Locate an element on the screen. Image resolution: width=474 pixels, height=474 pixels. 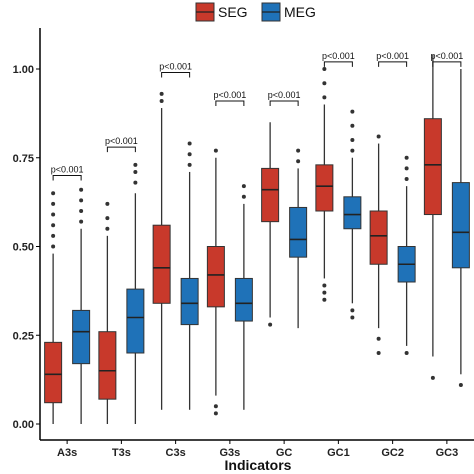
legend: SEG MEG is located at coordinates (255, 12).